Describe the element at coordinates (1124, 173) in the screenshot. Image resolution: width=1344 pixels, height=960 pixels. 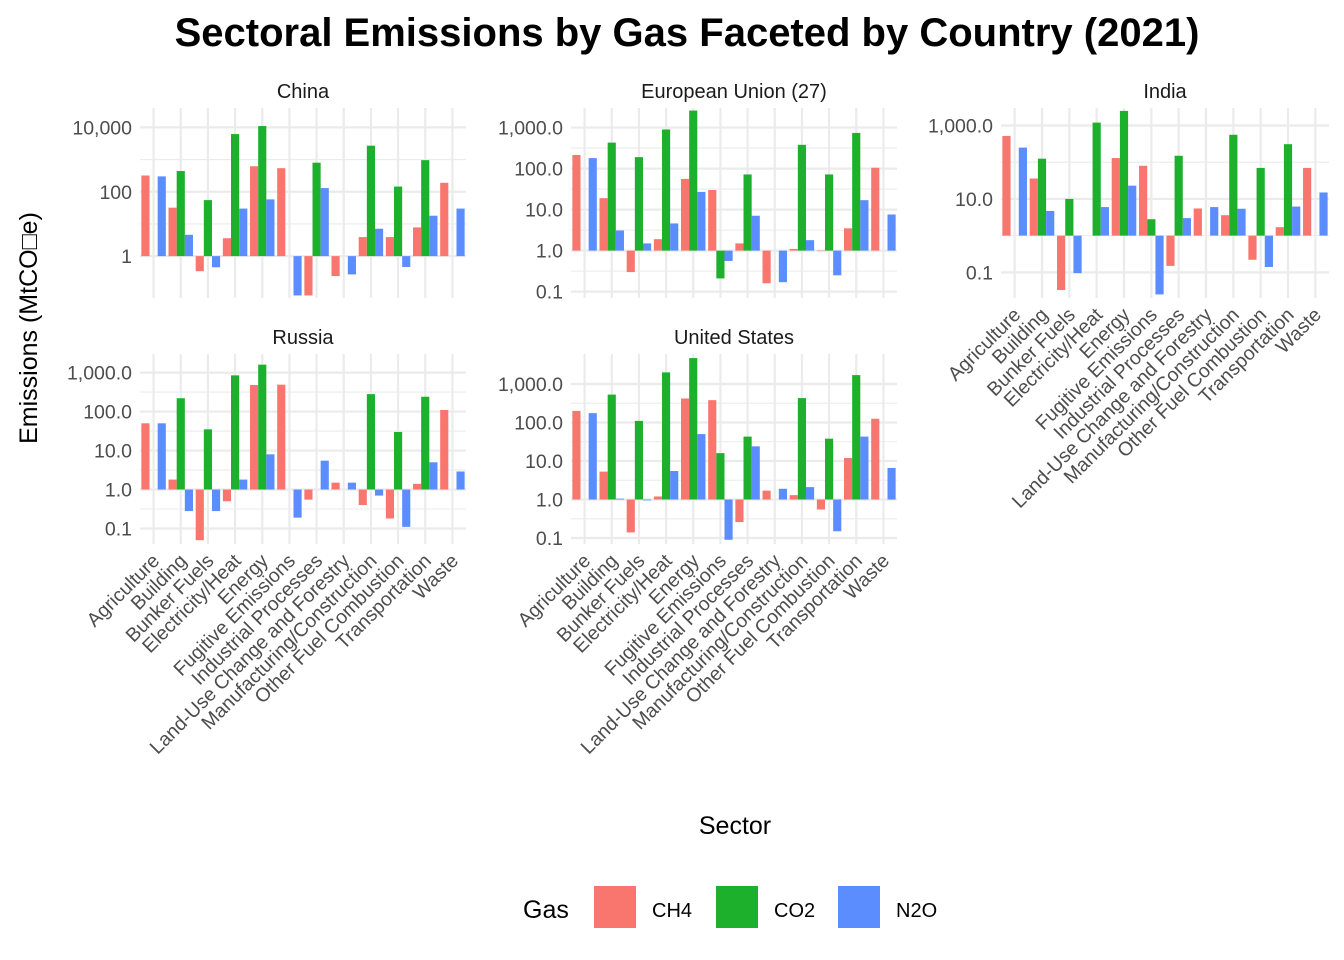
I see `bar-india-energy-co2` at that location.